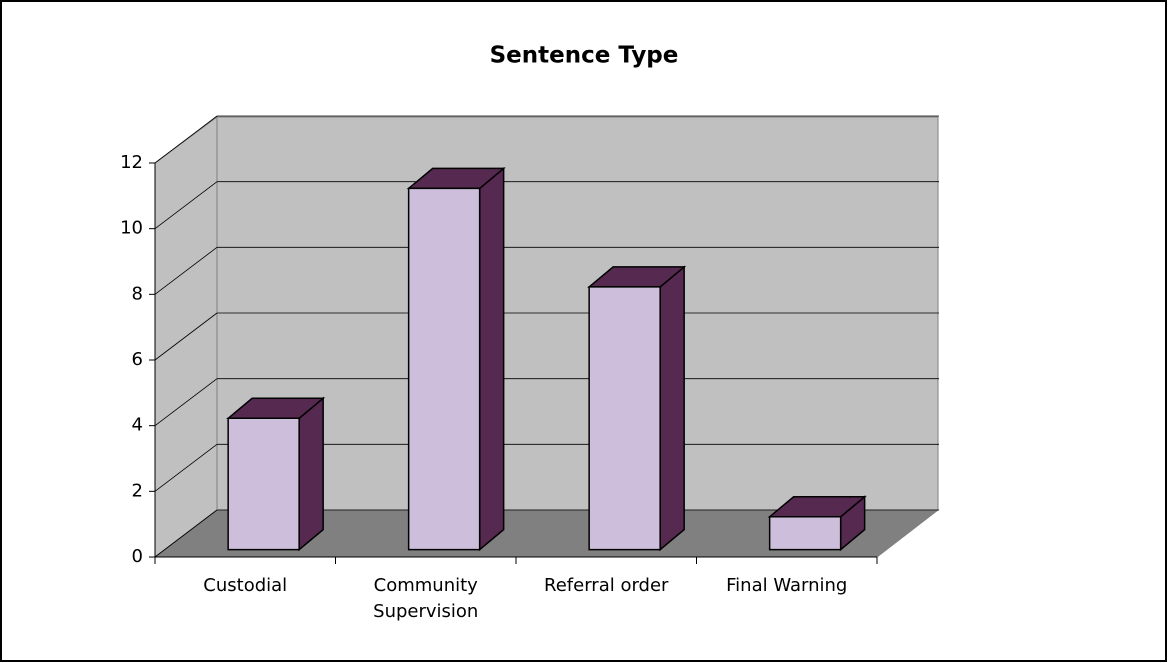  Describe the element at coordinates (137, 556) in the screenshot. I see `y-tick-label: 0` at that location.